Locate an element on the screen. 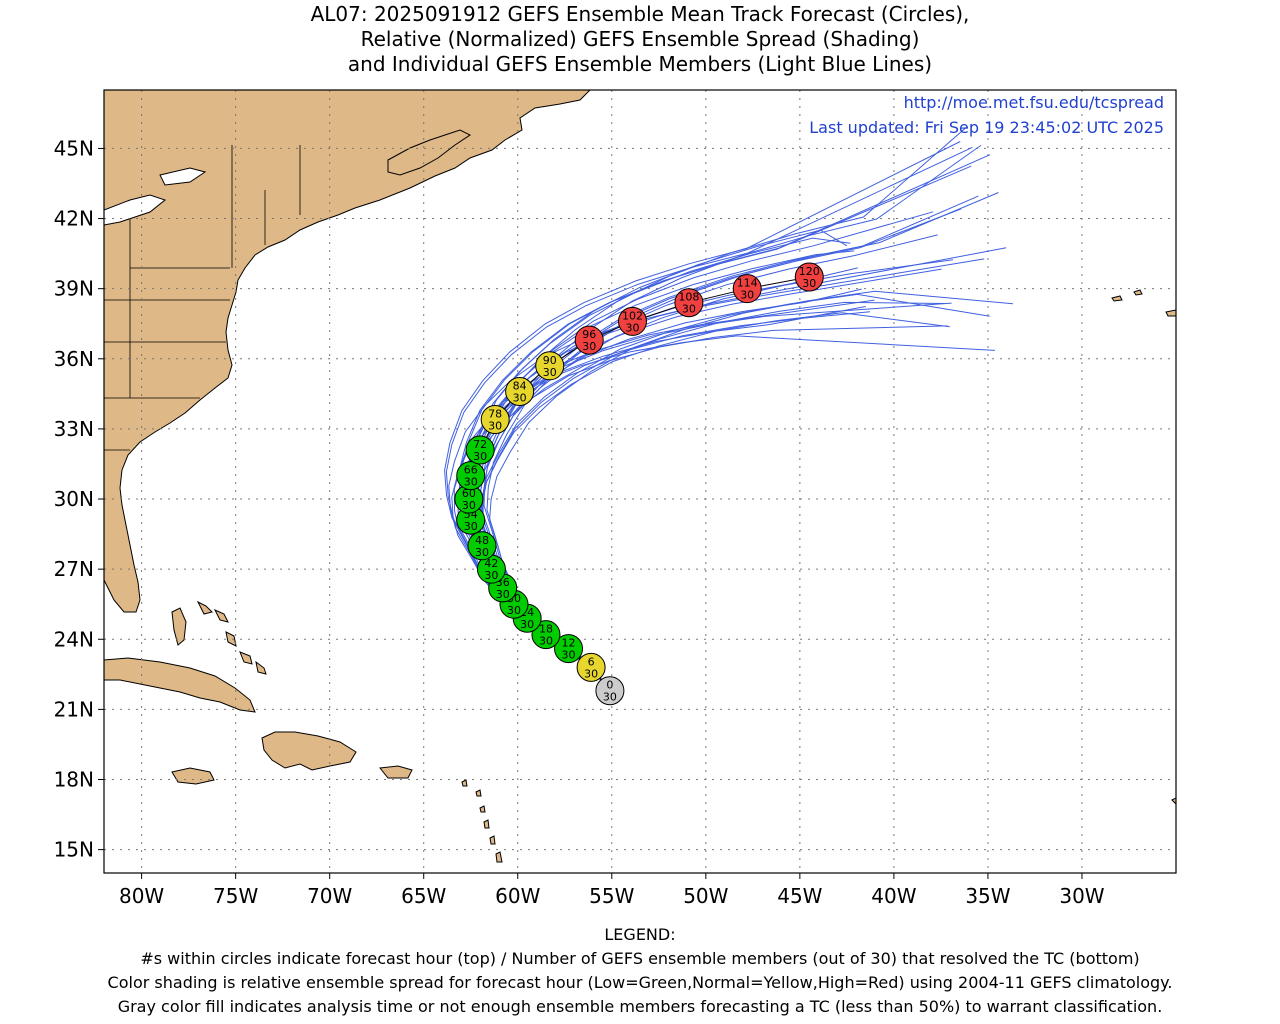  cuba-land is located at coordinates (180, 685).